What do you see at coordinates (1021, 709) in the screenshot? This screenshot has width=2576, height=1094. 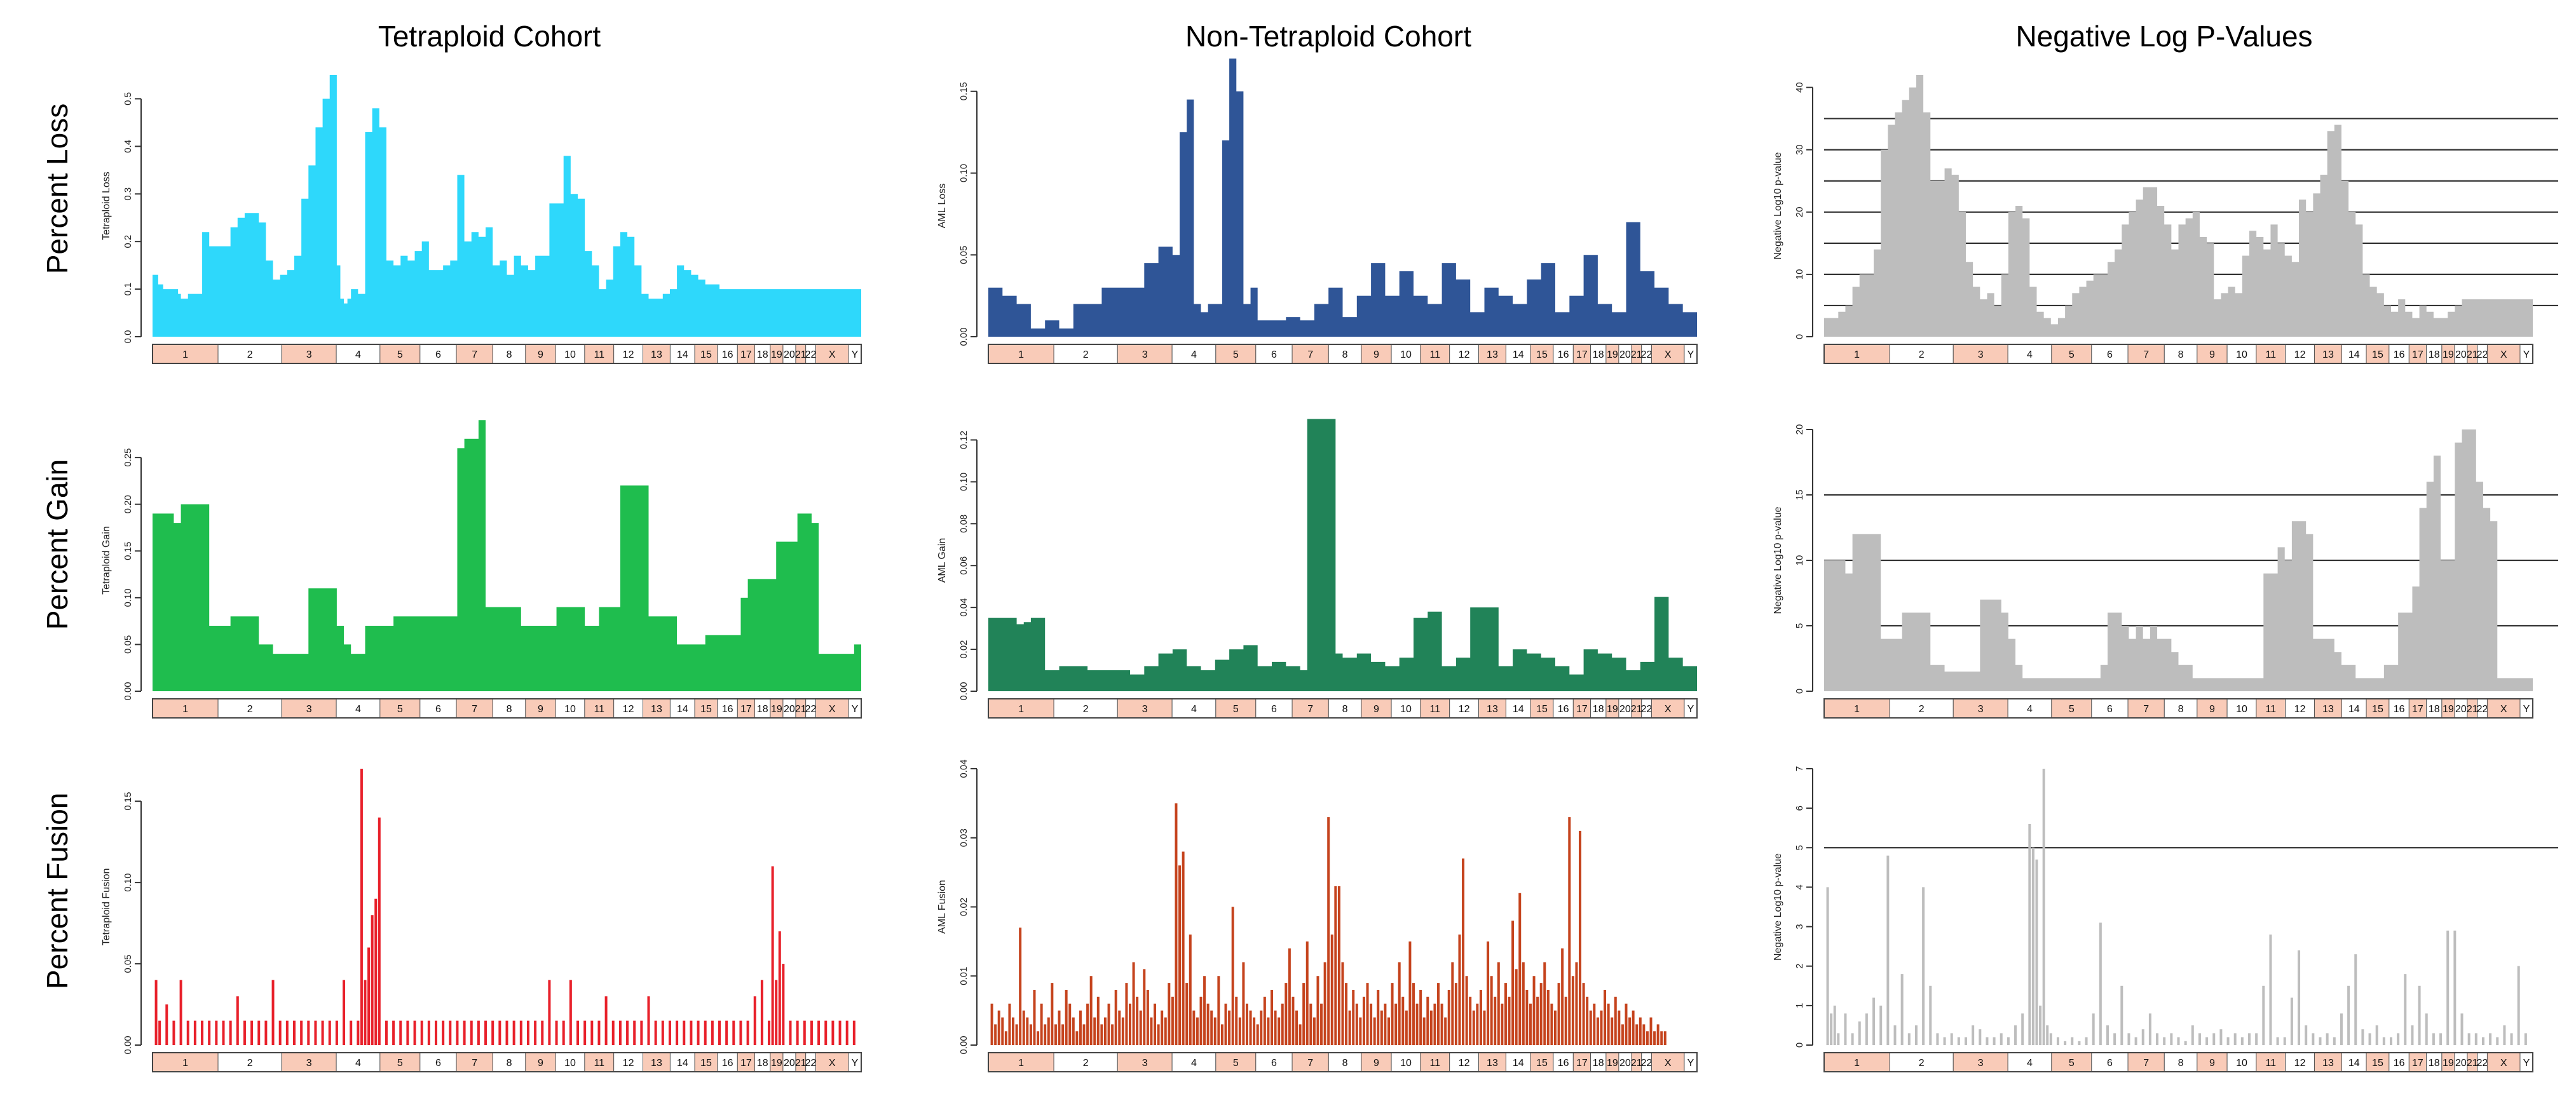 I see `chromosome-label: 1` at bounding box center [1021, 709].